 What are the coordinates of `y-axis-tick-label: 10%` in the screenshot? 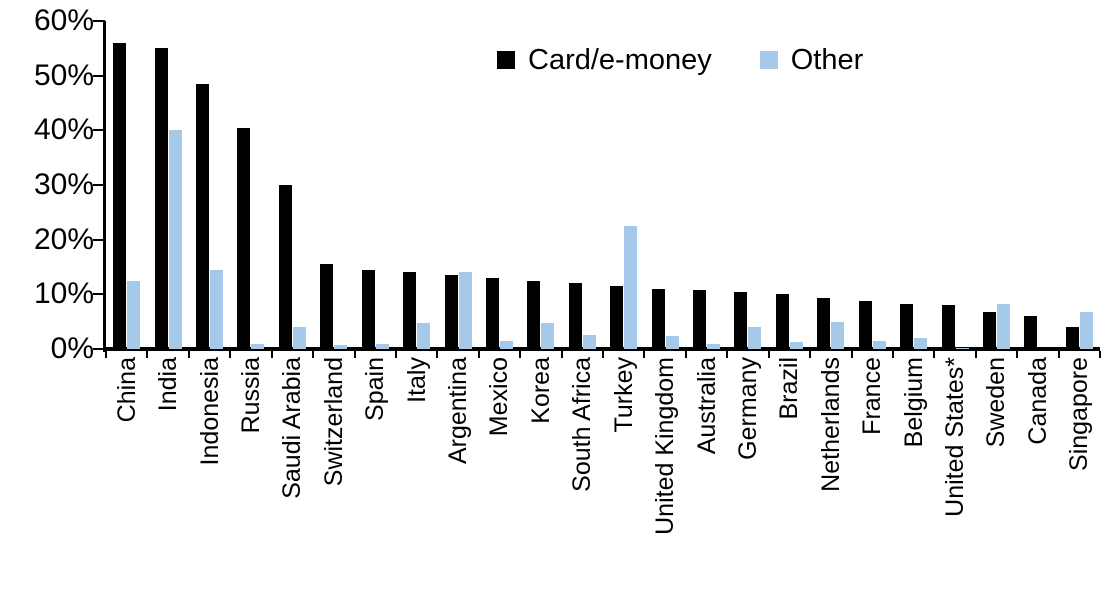 It's located at (63, 294).